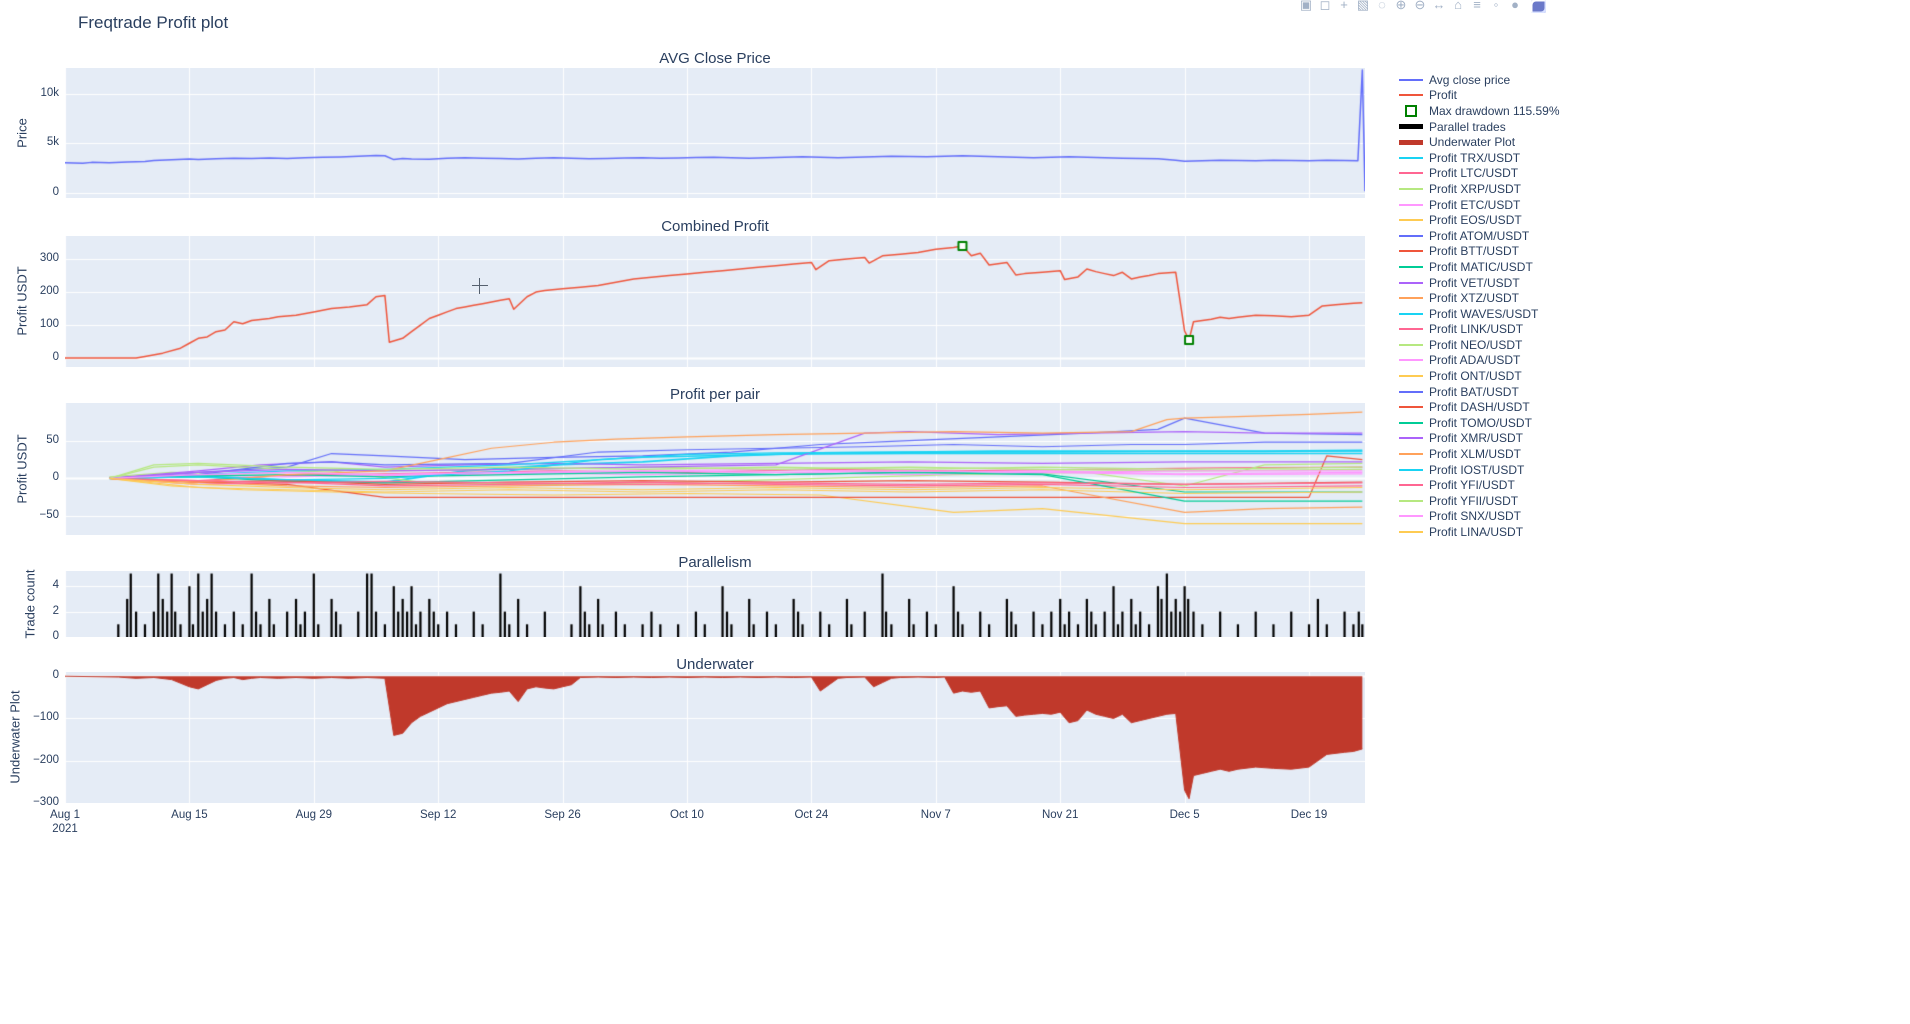 The height and width of the screenshot is (1024, 1910). Describe the element at coordinates (1479, 407) in the screenshot. I see `legend-item-profit-dash-usdt: Profit DASH/USDT` at that location.